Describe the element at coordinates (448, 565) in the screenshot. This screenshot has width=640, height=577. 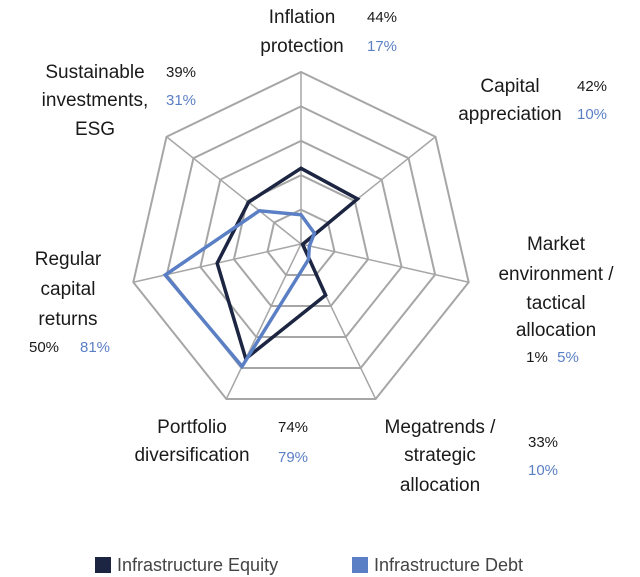
I see `legend-label: Infrastructure Debt` at that location.